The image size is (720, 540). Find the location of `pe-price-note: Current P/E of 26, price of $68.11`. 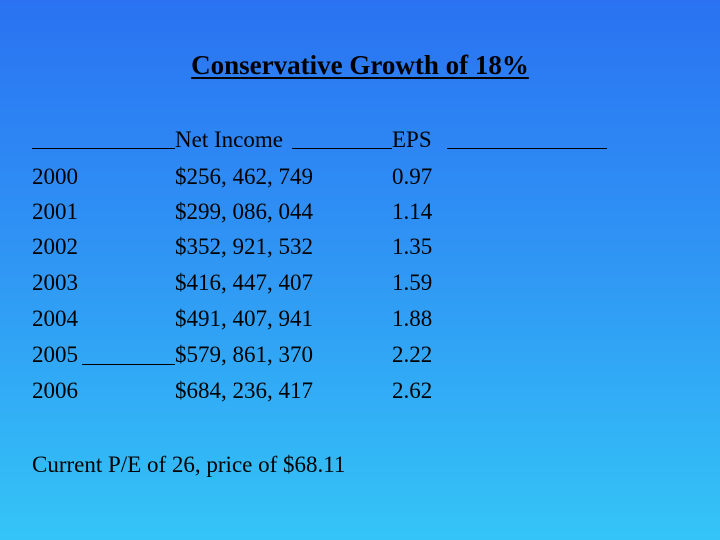

pe-price-note: Current P/E of 26, price of $68.11 is located at coordinates (189, 464).